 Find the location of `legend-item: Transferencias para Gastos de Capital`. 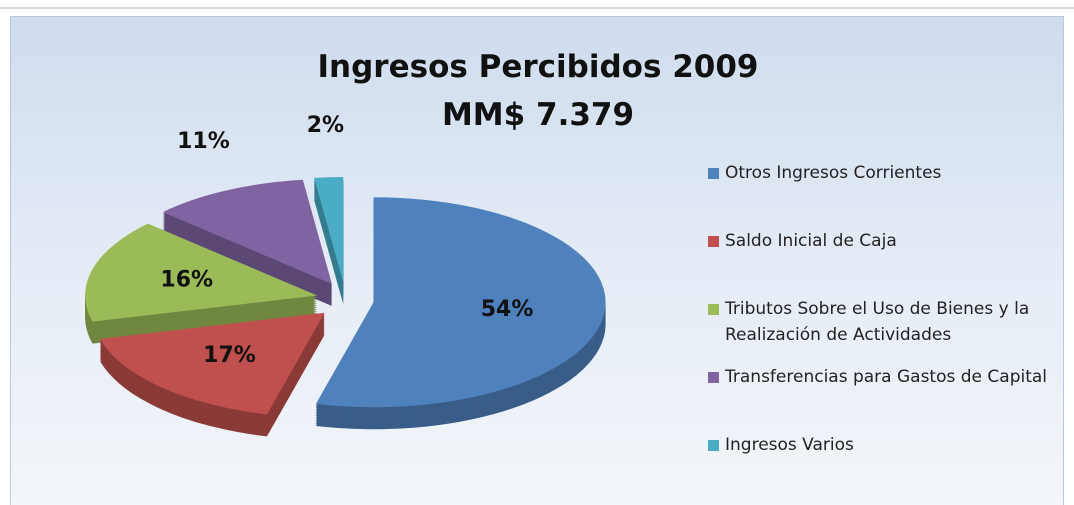

legend-item: Transferencias para Gastos de Capital is located at coordinates (883, 398).